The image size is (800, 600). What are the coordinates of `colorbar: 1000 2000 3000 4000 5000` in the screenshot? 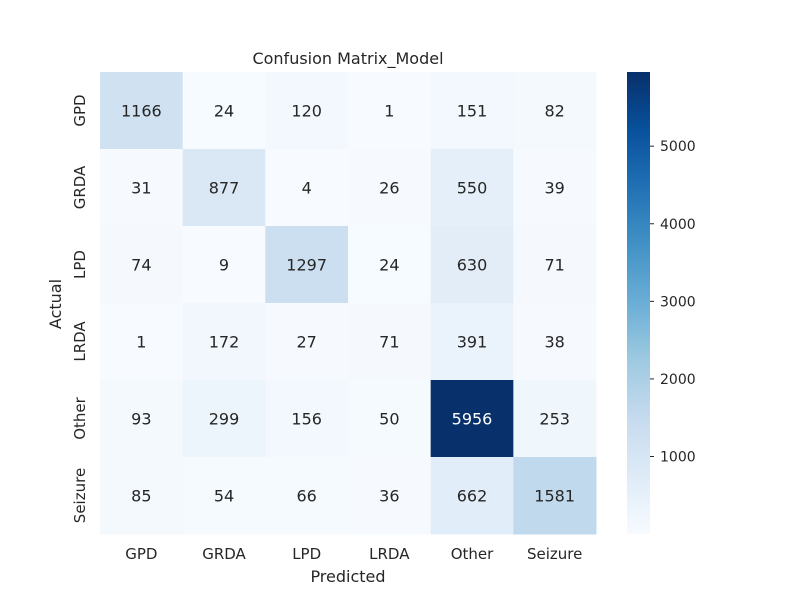 It's located at (661, 303).